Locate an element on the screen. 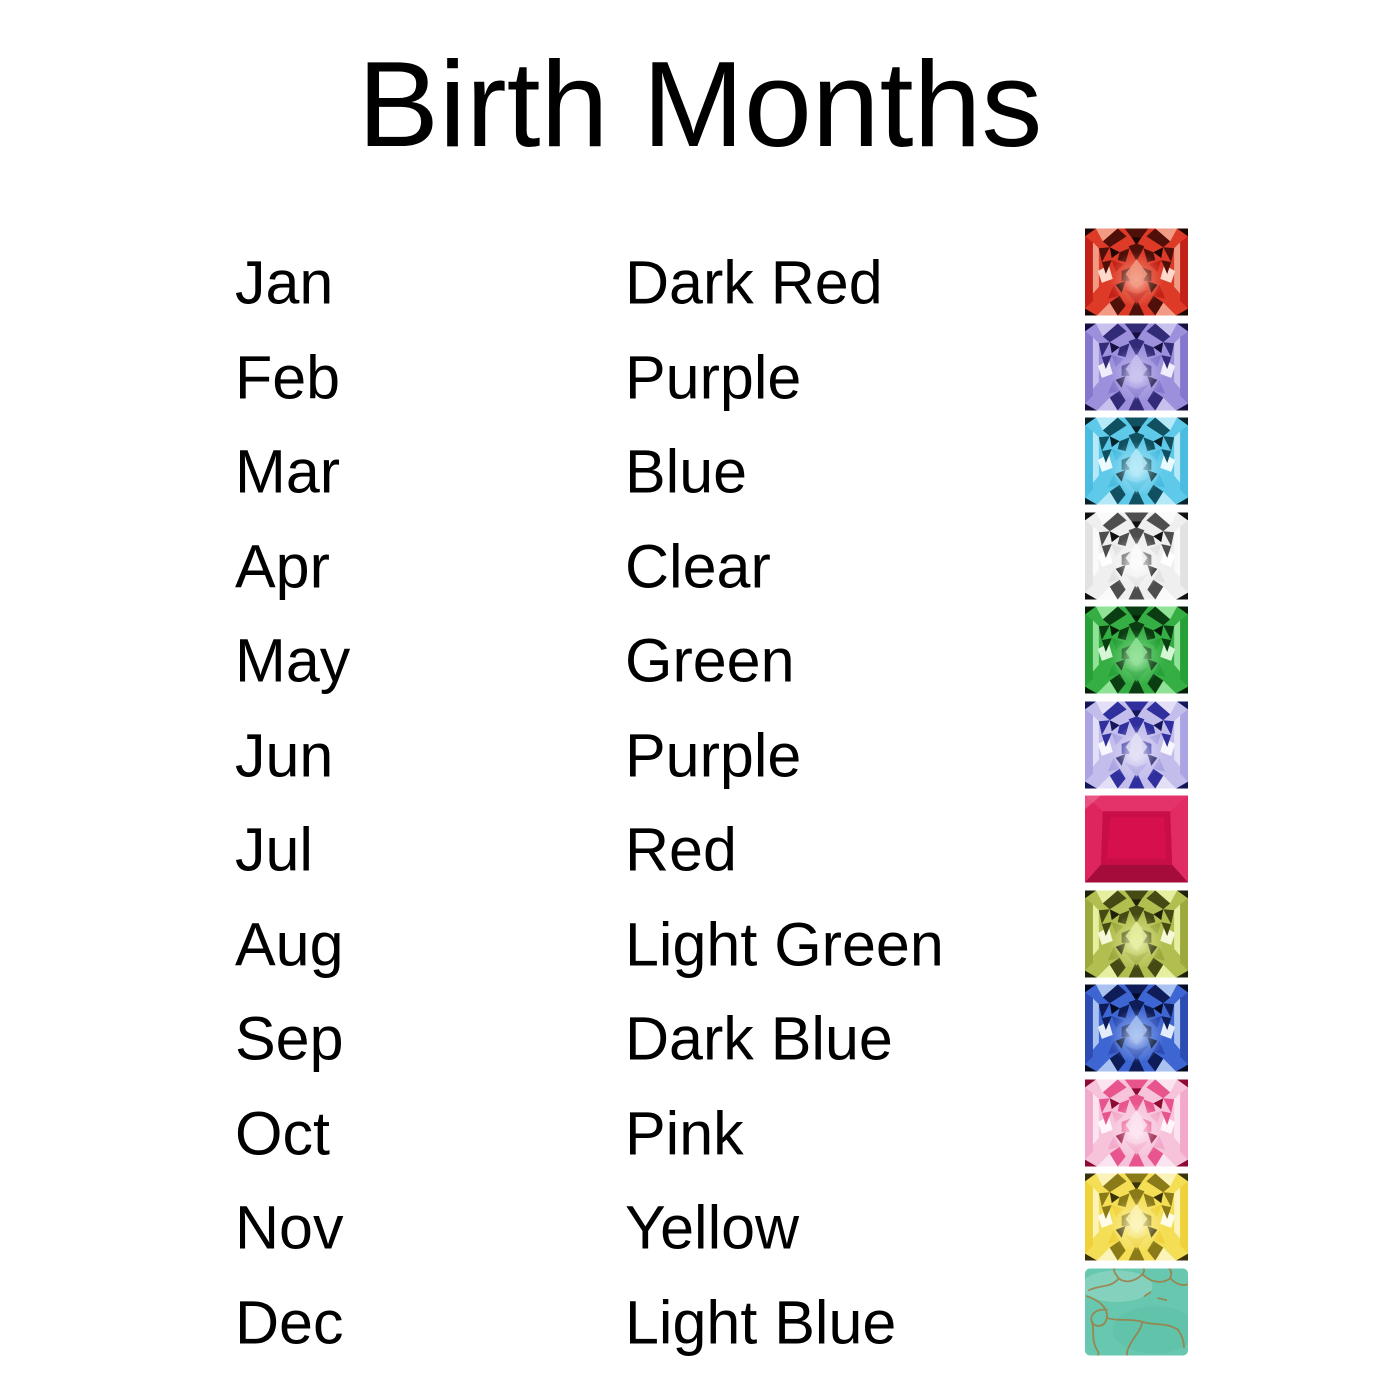 Image resolution: width=1400 pixels, height=1400 pixels. month-label: Sep is located at coordinates (289, 1038).